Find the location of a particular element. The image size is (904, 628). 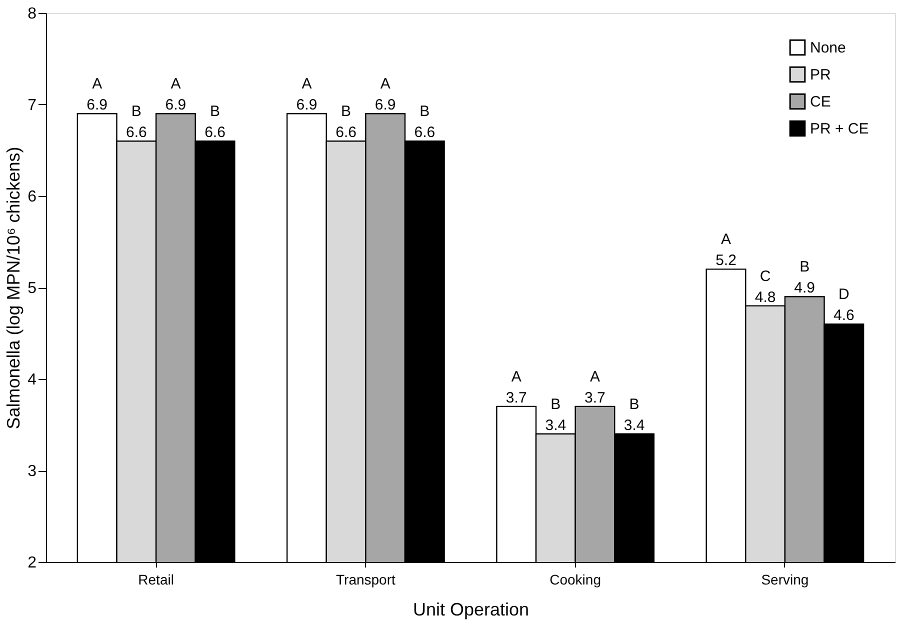

y-tick-label: 6 is located at coordinates (32, 197).